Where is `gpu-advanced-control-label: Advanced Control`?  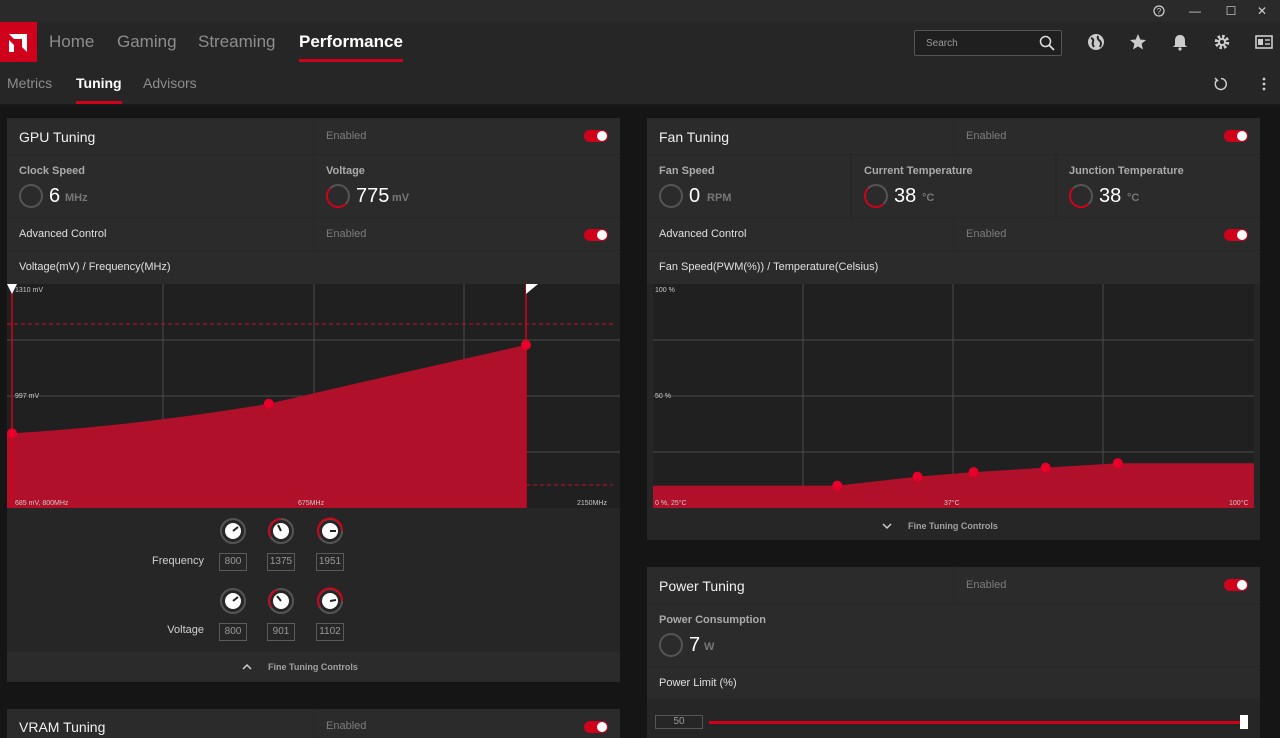
gpu-advanced-control-label: Advanced Control is located at coordinates (63, 234).